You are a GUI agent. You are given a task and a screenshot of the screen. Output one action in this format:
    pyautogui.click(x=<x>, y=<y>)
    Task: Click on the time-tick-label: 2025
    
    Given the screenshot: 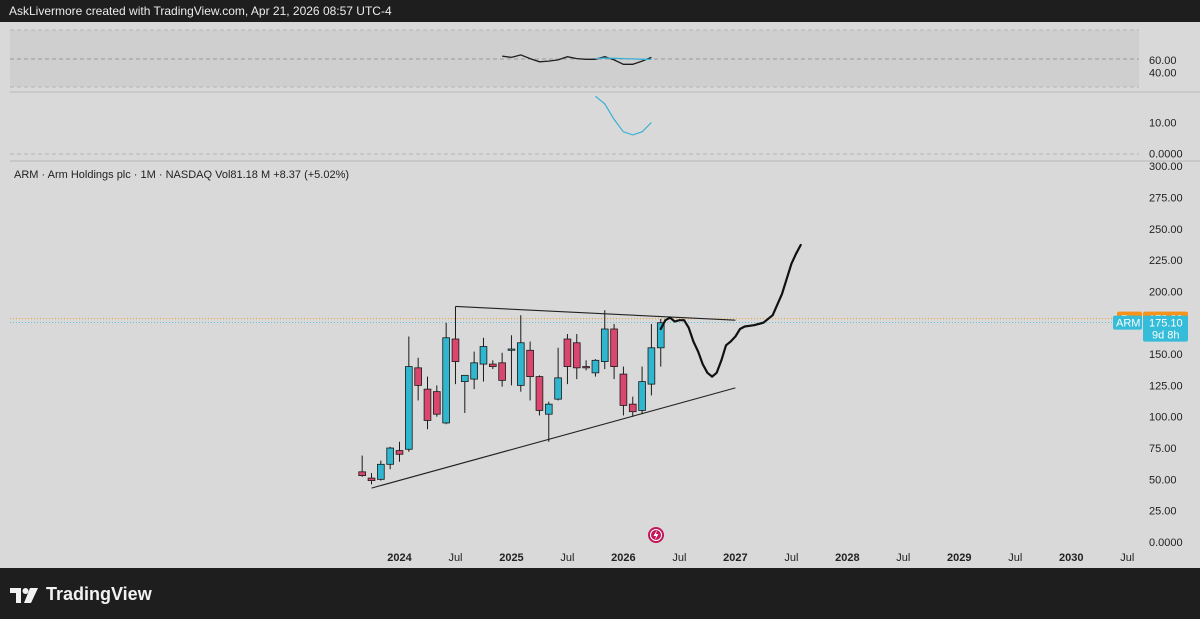 What is the action you would take?
    pyautogui.click(x=511, y=558)
    